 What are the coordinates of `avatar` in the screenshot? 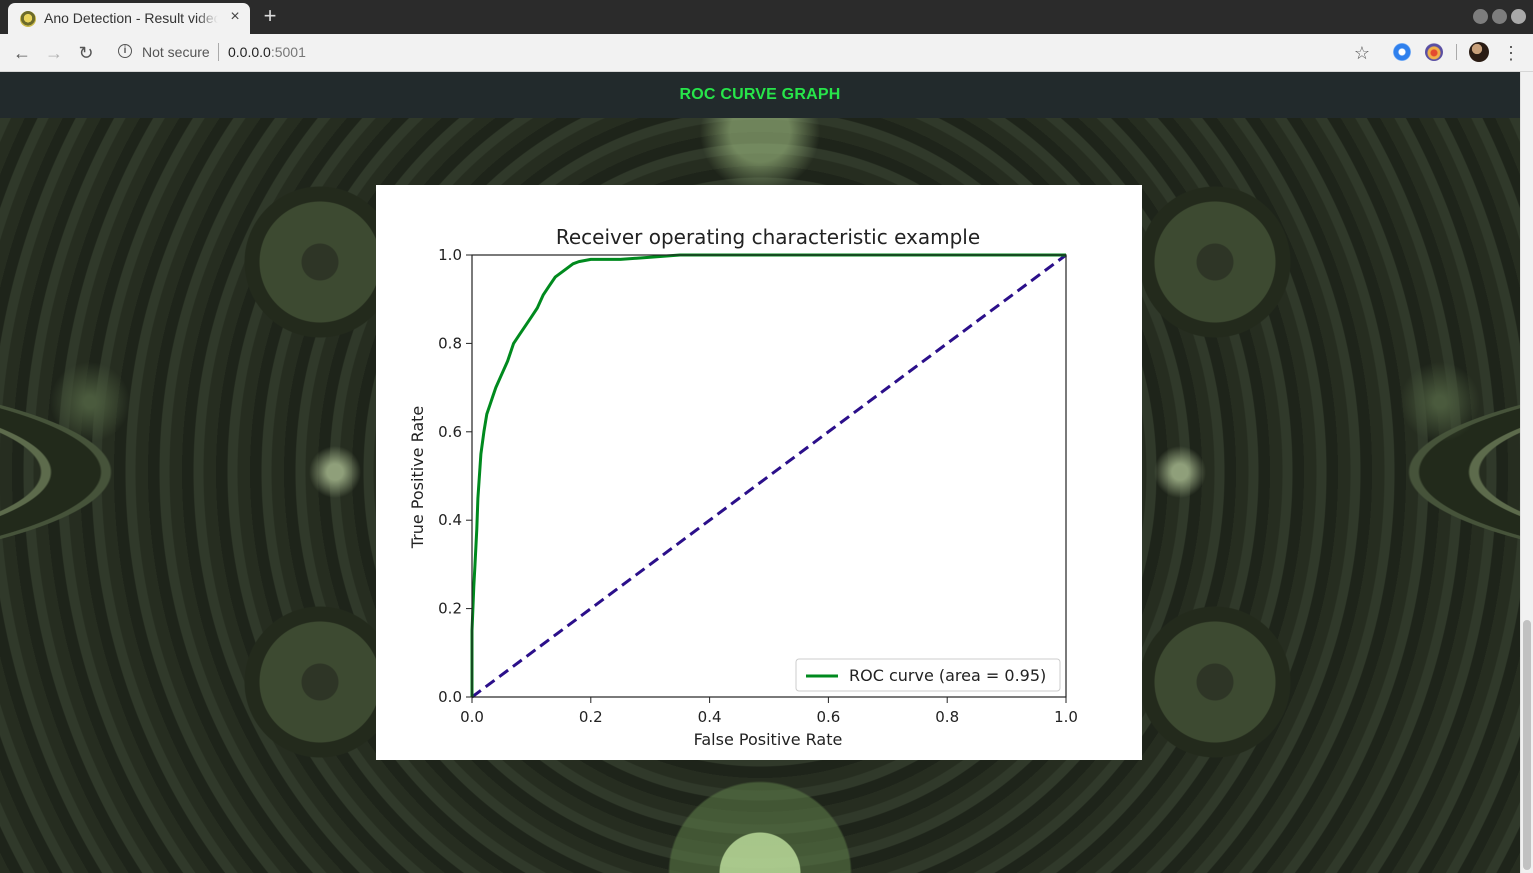 It's located at (1479, 52).